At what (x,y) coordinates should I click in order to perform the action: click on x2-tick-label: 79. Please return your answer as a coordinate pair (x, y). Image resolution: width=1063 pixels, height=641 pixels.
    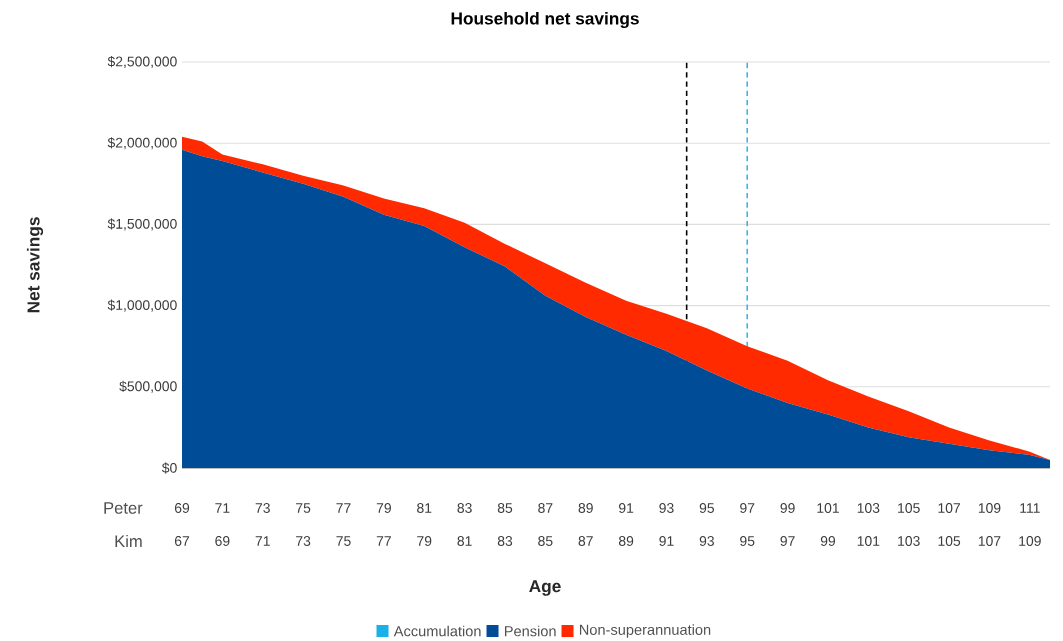
    Looking at the image, I should click on (424, 541).